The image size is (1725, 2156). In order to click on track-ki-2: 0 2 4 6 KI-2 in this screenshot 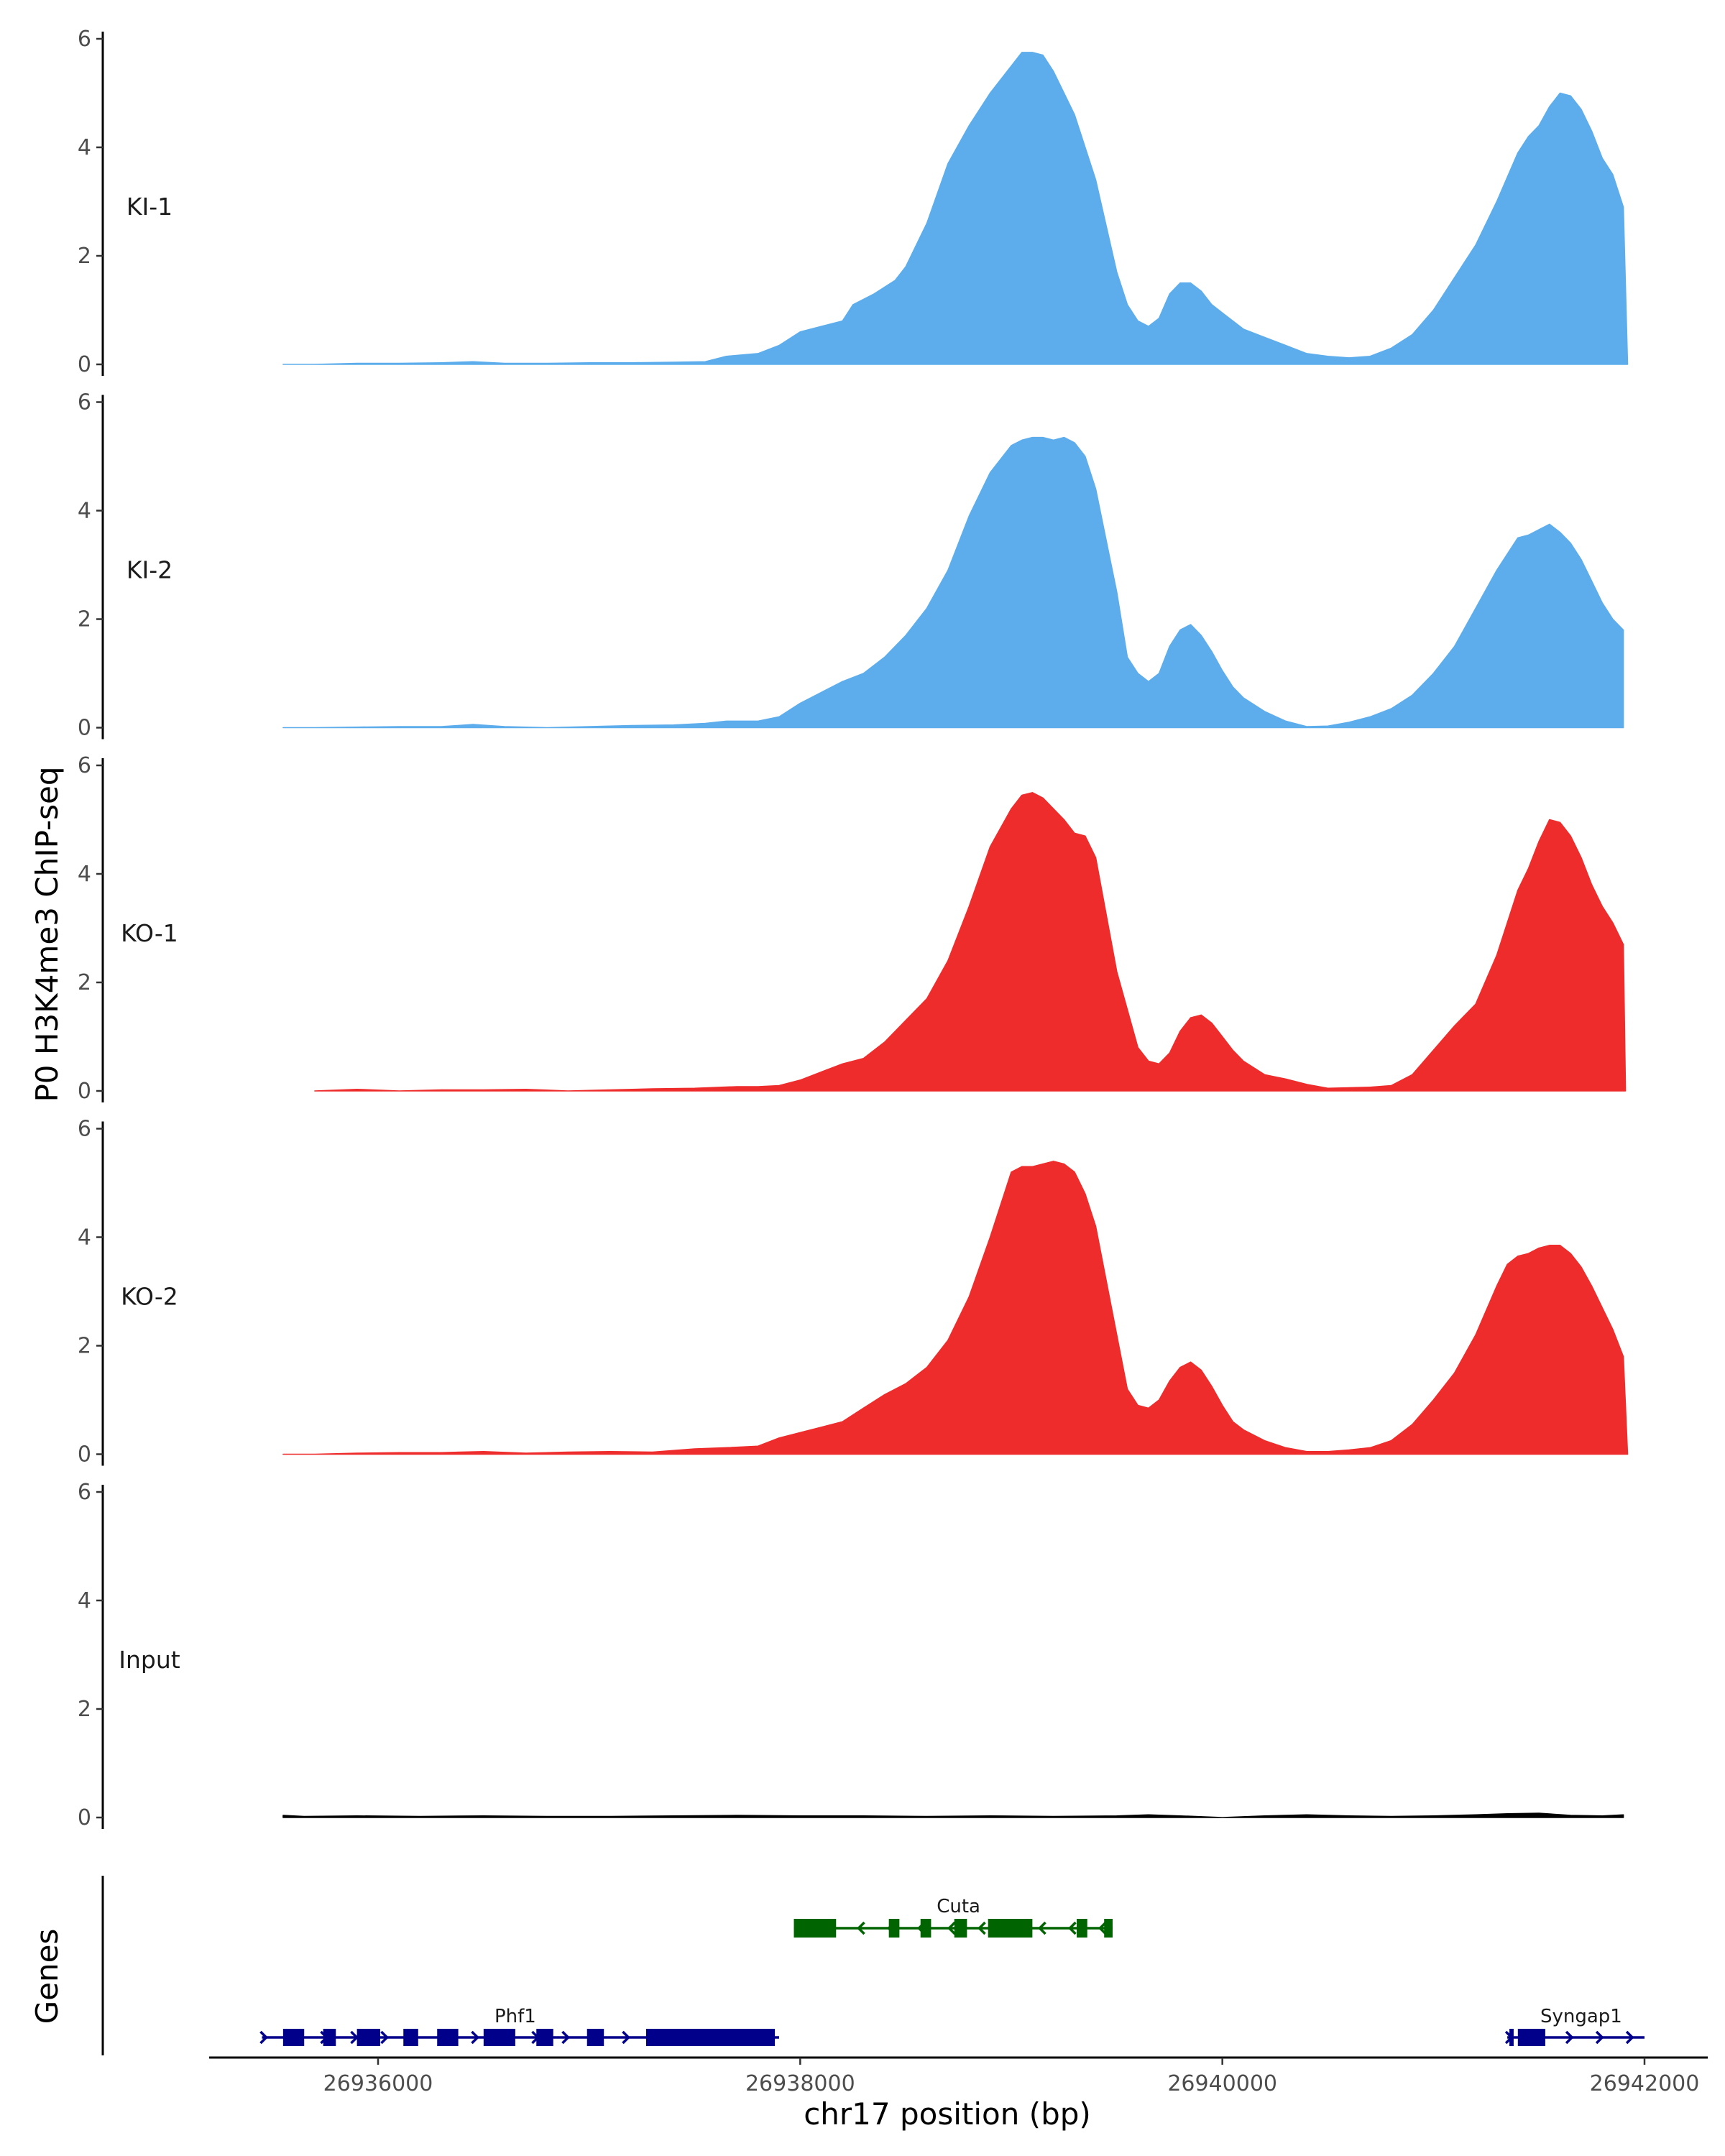, I will do `click(851, 565)`.